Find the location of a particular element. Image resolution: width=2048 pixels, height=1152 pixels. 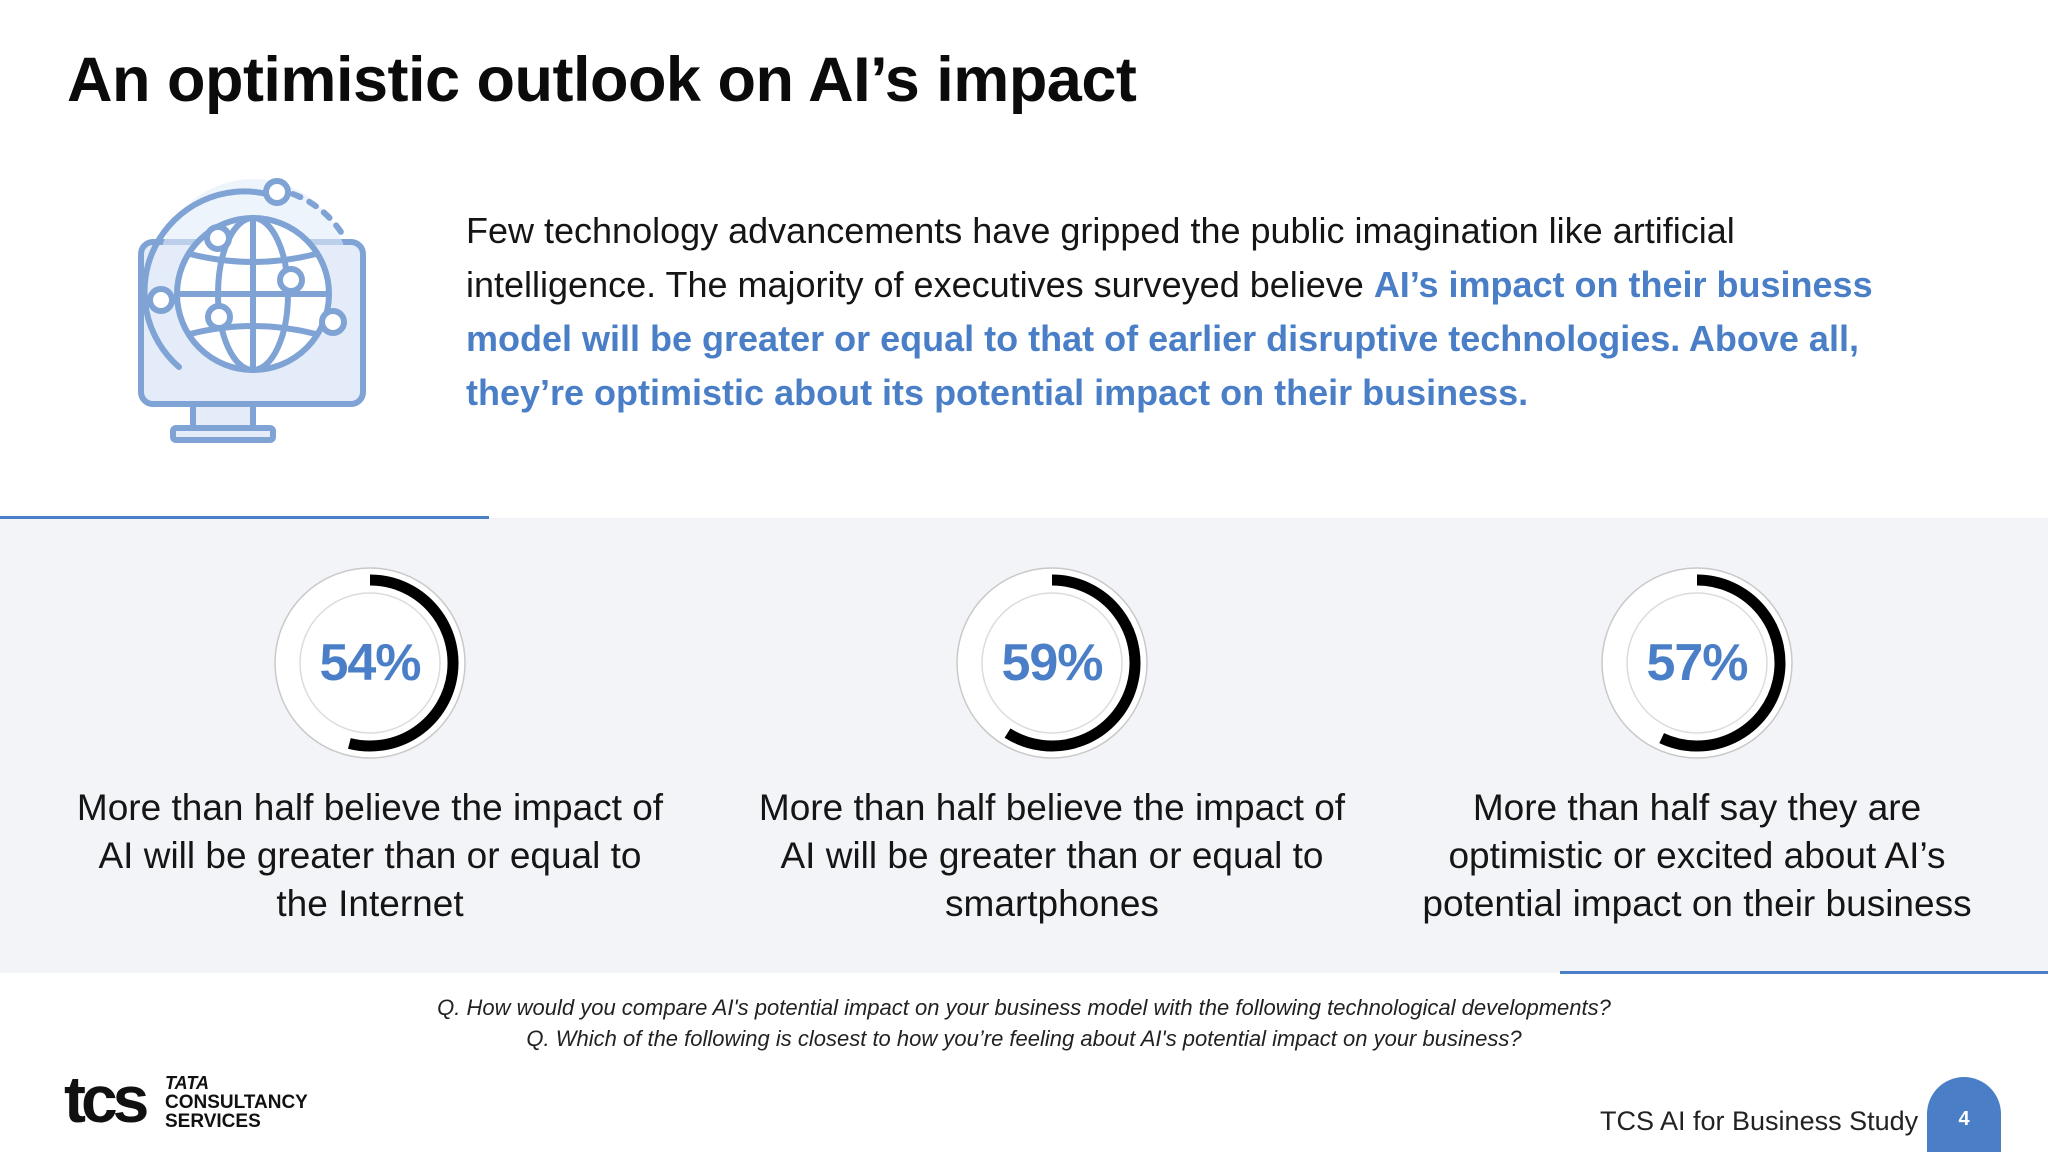

percent-label: 54% is located at coordinates (370, 663).